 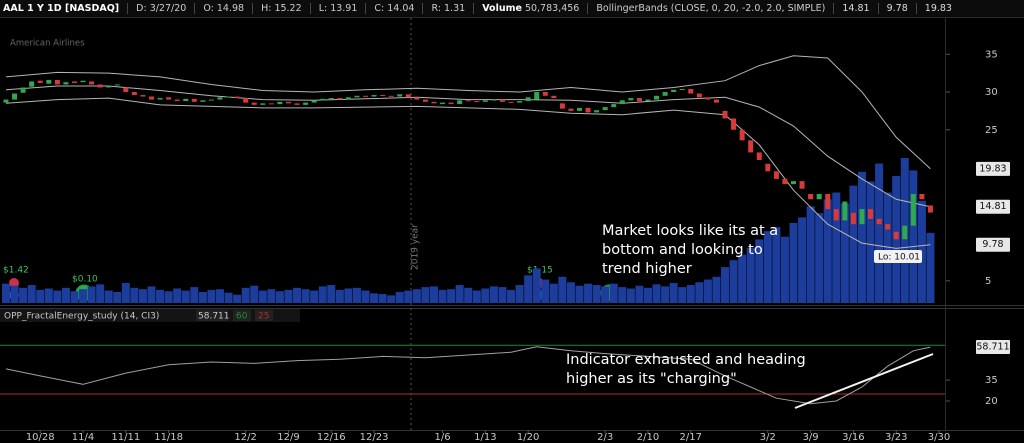 What do you see at coordinates (416, 247) in the screenshot?
I see `year-label: 2019 year` at bounding box center [416, 247].